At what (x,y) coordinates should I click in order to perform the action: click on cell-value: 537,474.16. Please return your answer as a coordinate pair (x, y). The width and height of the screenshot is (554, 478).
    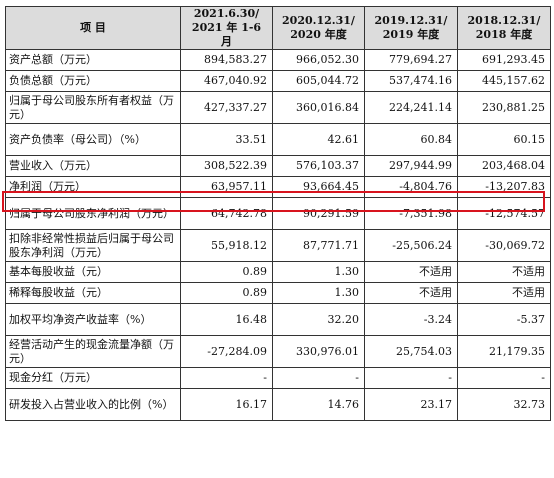
    Looking at the image, I should click on (411, 81).